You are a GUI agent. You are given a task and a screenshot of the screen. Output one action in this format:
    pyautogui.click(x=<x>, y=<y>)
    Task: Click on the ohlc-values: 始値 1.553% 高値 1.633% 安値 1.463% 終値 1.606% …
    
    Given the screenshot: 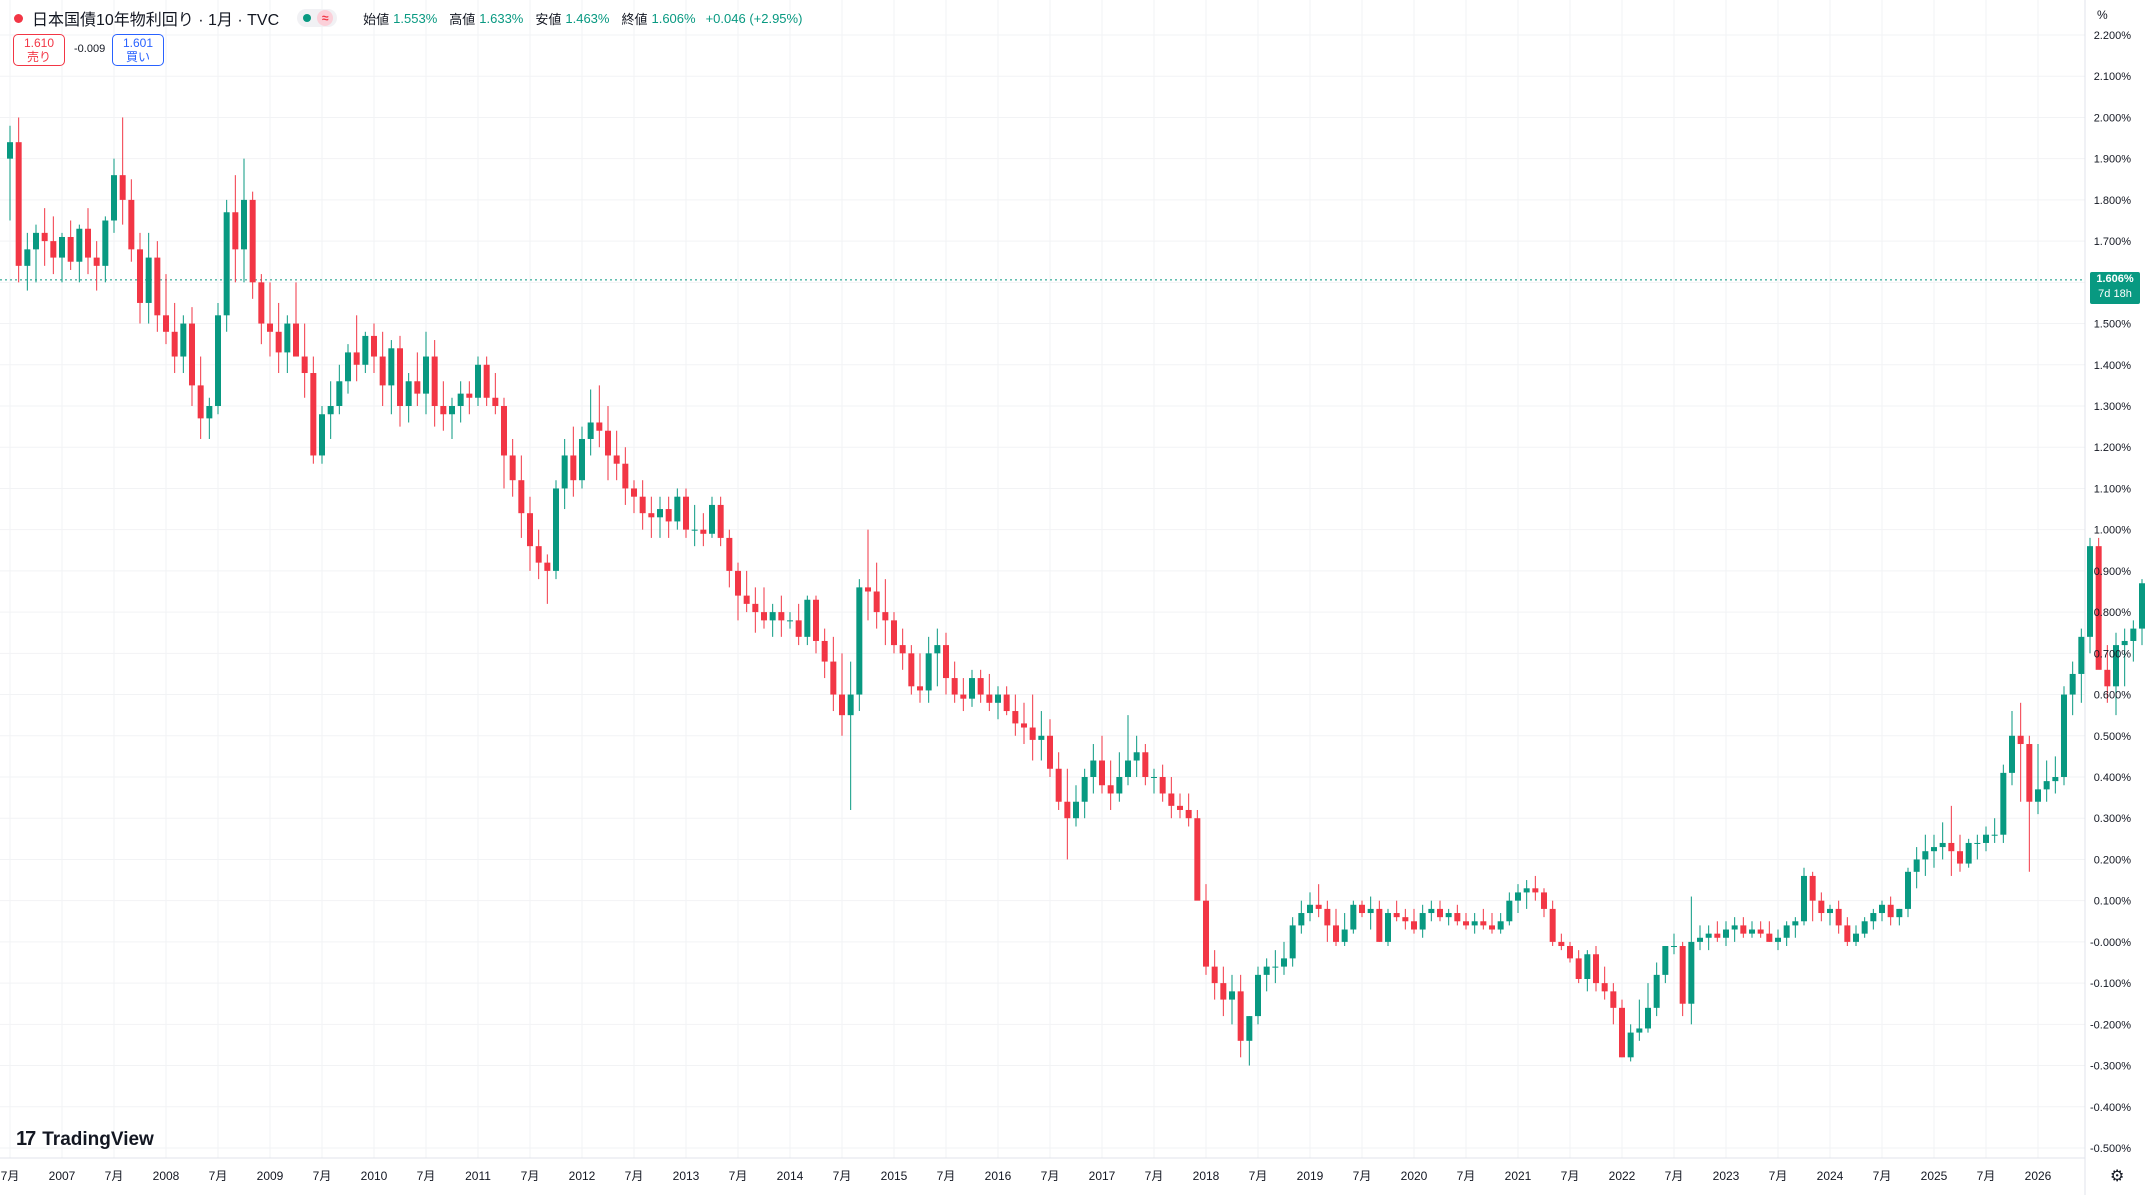 What is the action you would take?
    pyautogui.click(x=578, y=18)
    